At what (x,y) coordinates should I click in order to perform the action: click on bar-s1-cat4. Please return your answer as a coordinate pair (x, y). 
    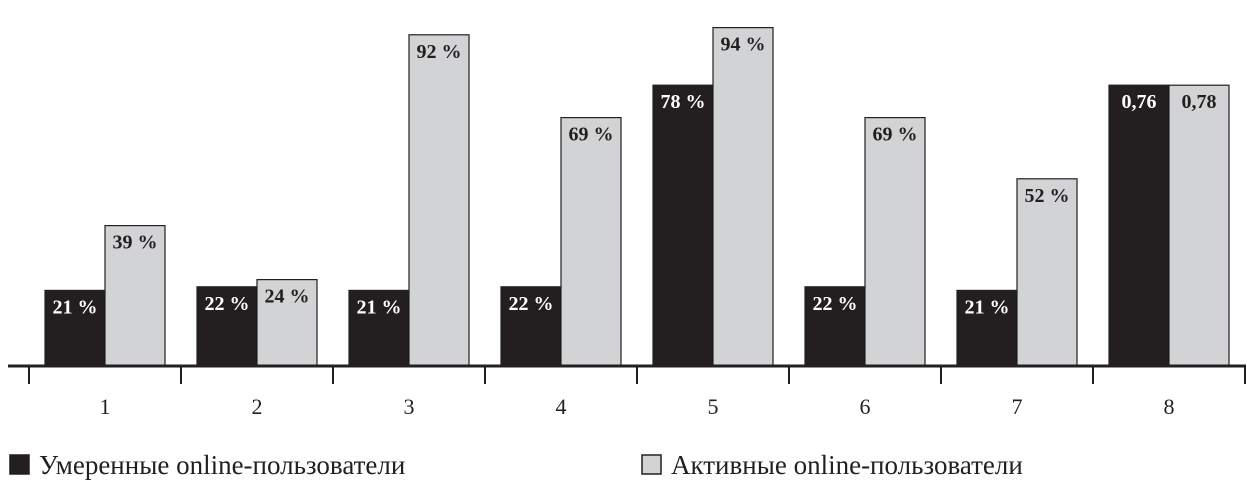
    Looking at the image, I should click on (531, 326).